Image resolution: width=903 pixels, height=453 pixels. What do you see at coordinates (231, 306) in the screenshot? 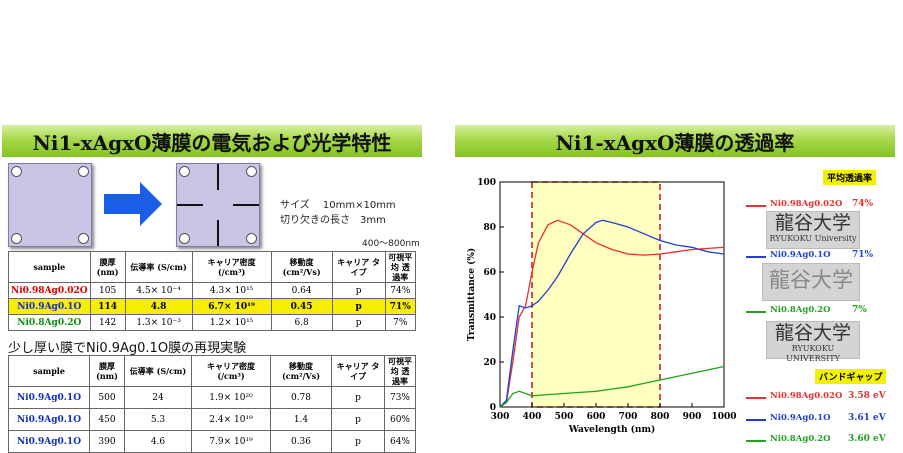
I see `table-cell: 6.7× 10¹⁹` at bounding box center [231, 306].